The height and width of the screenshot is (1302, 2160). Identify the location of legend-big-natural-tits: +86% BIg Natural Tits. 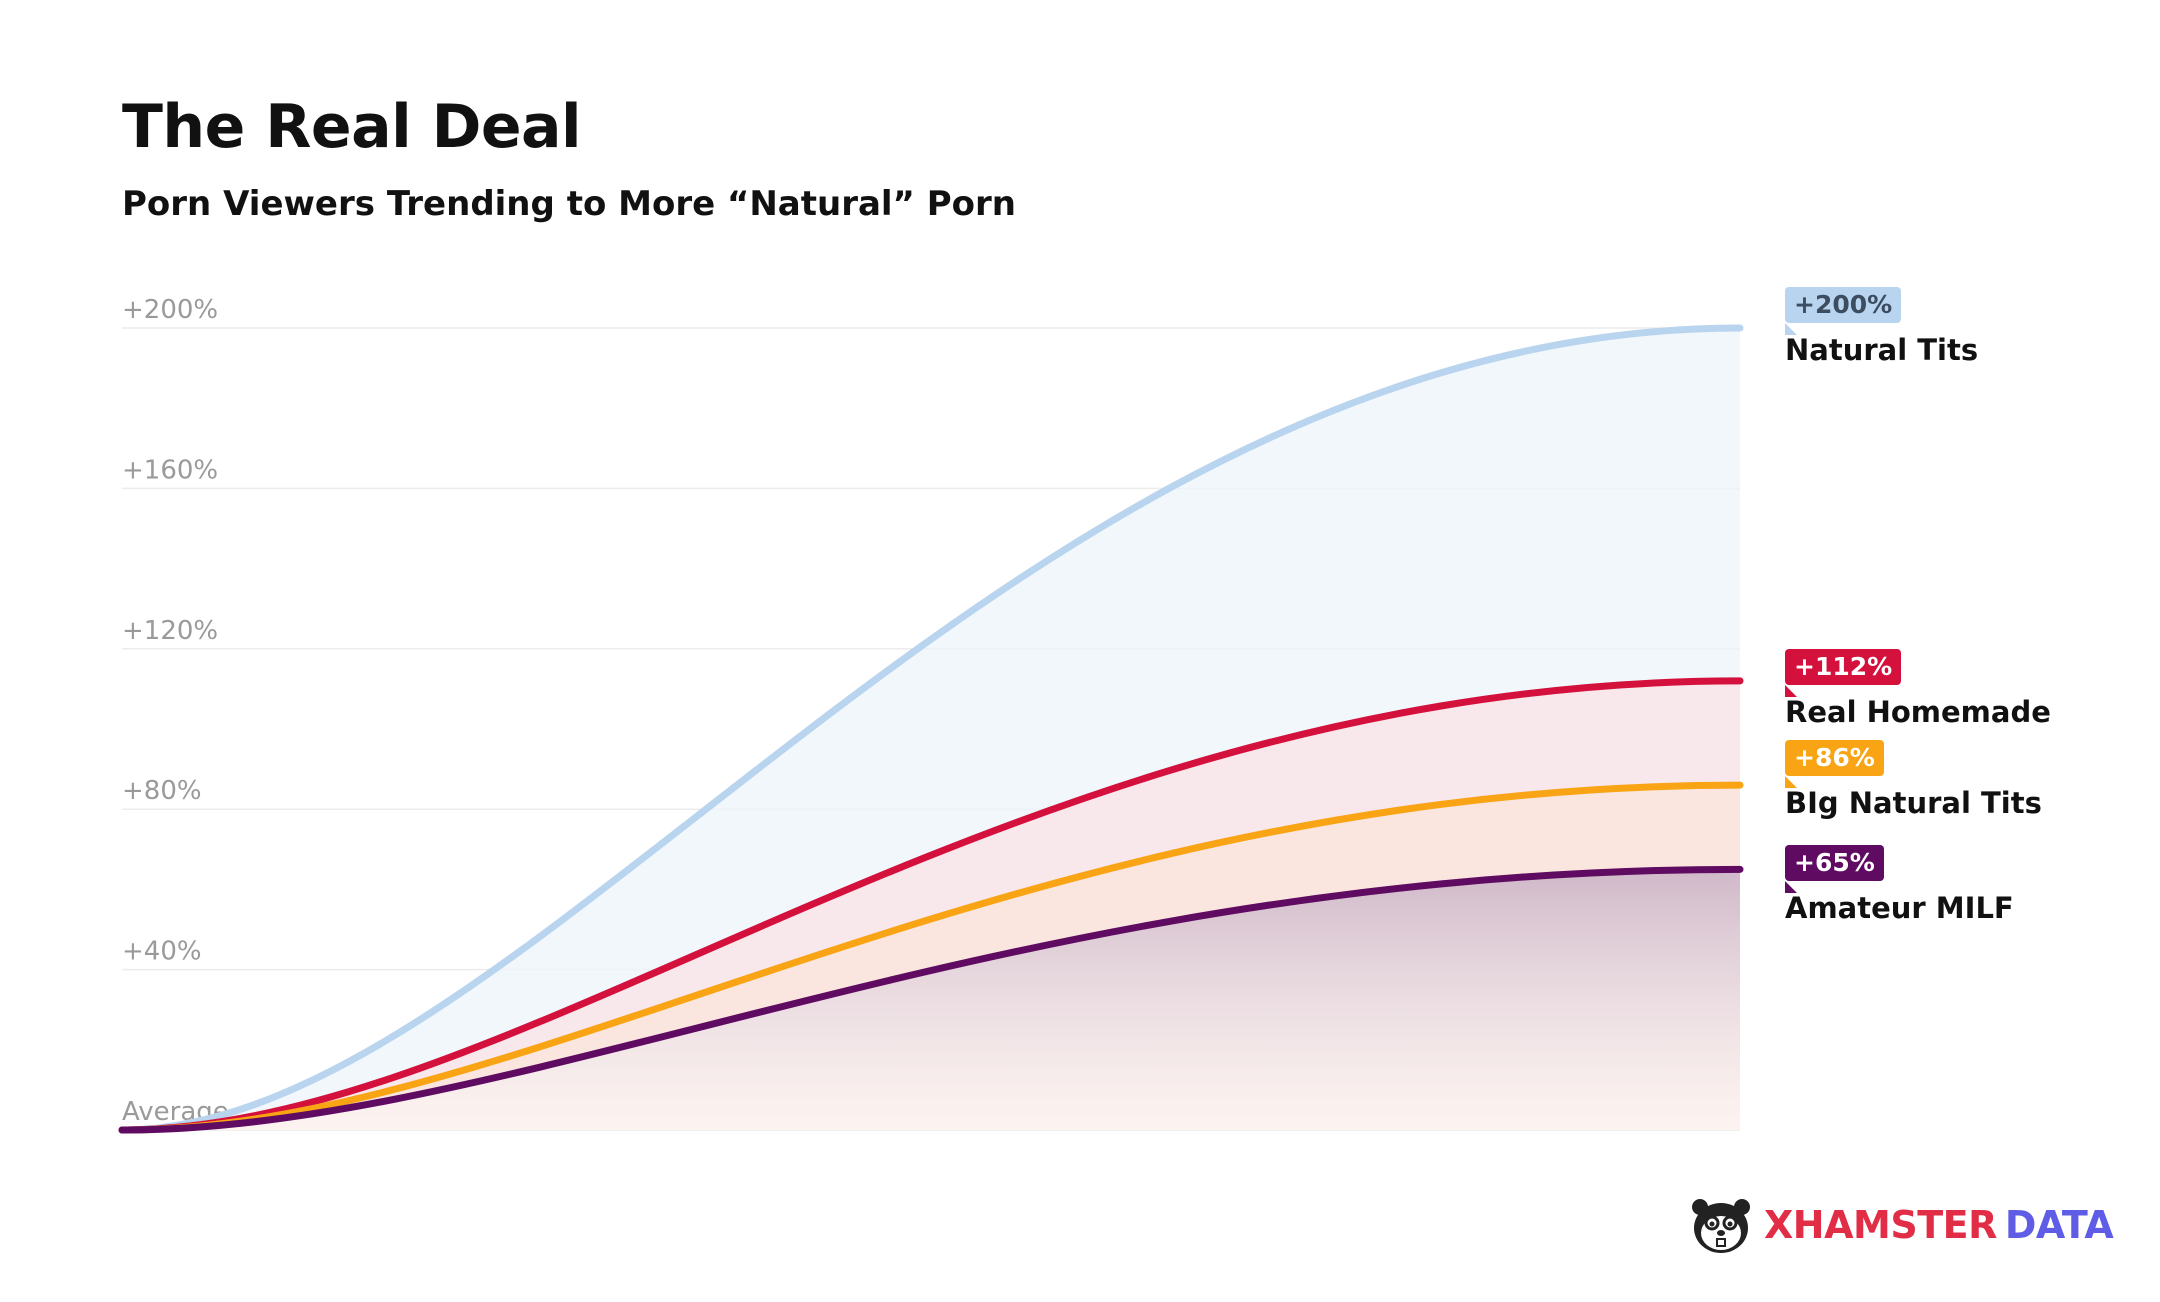
(1913, 780).